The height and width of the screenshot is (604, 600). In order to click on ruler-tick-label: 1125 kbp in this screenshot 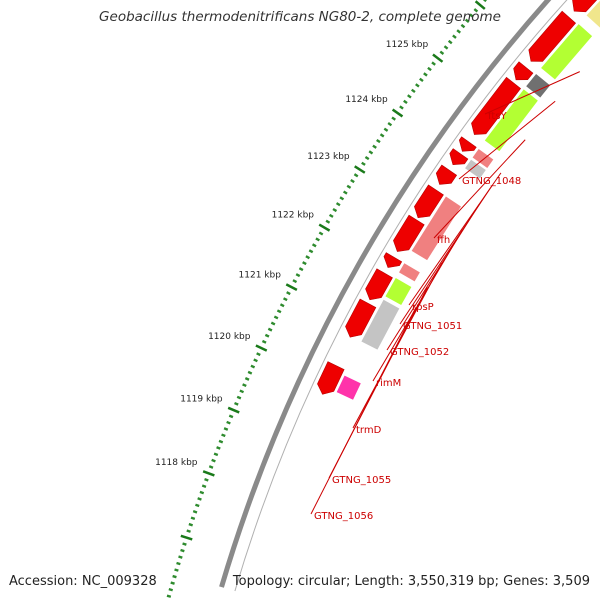, I will do `click(407, 45)`.